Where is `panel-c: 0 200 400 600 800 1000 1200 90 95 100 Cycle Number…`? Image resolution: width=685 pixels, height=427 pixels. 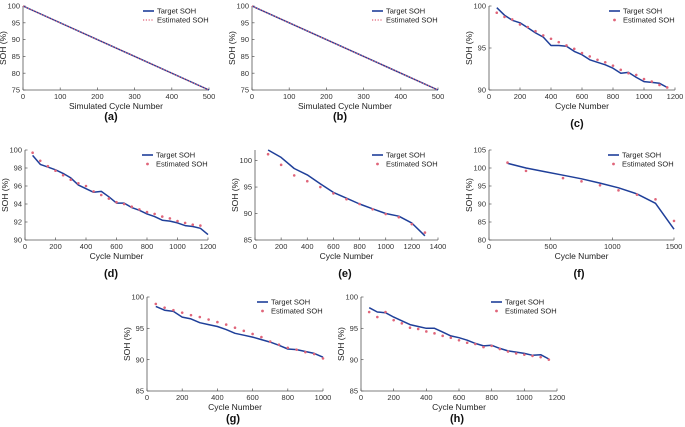 panel-c: 0 200 400 600 800 1000 1200 90 95 100 Cycle Number… is located at coordinates (573, 66).